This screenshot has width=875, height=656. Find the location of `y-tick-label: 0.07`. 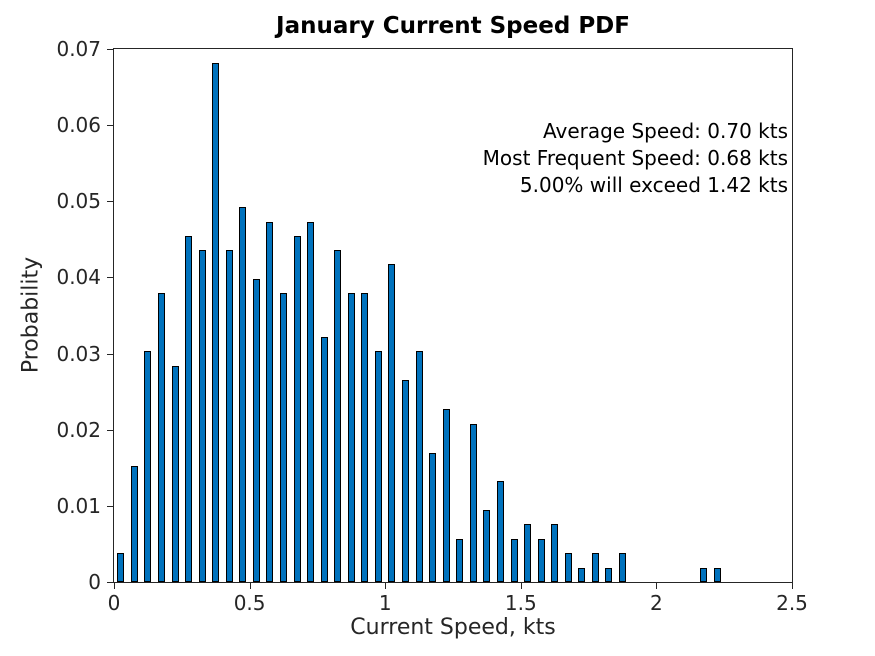

y-tick-label: 0.07 is located at coordinates (78, 49).